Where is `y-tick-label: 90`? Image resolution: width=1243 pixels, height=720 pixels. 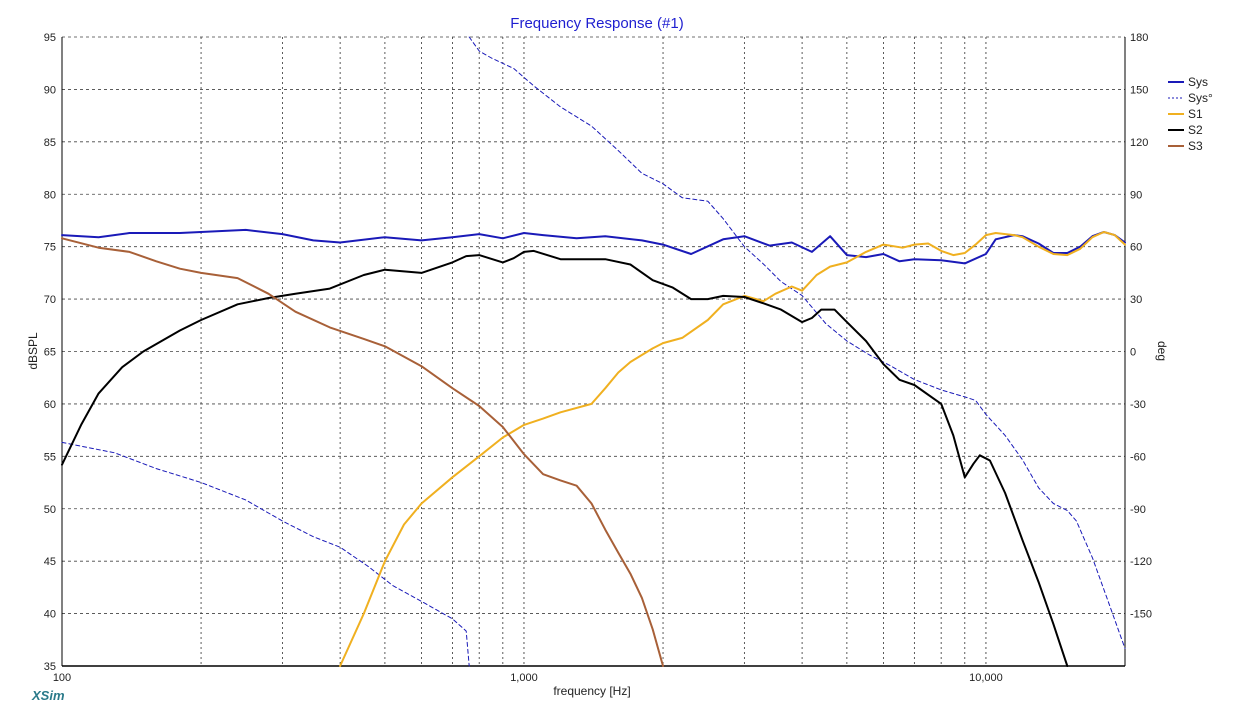
y-tick-label: 90 is located at coordinates (50, 90).